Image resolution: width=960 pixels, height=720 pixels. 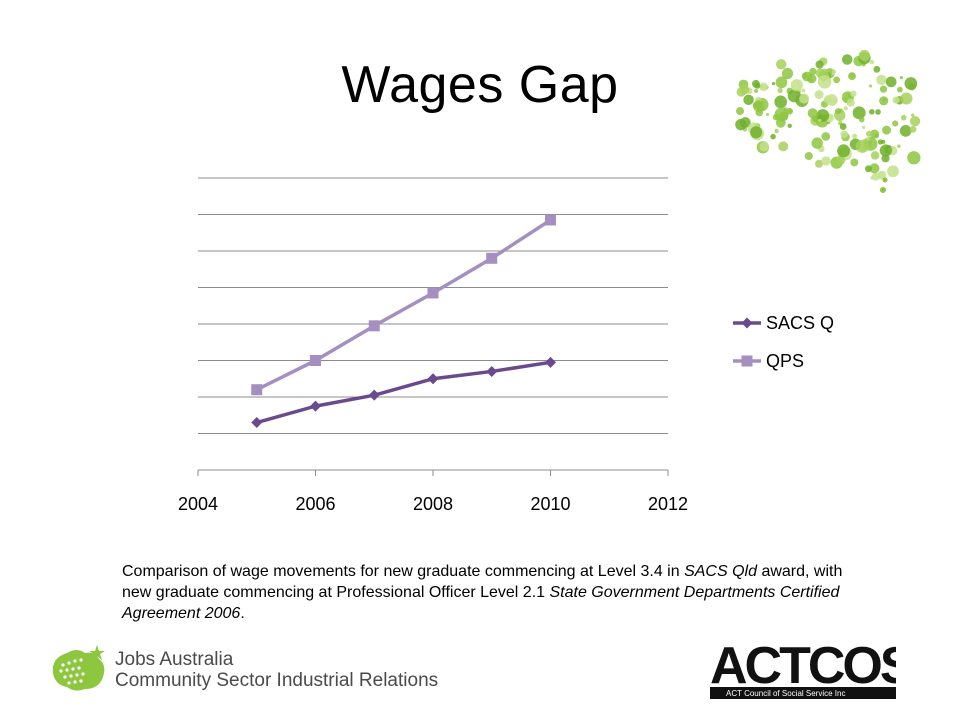 I want to click on legend-label: QPS, so click(x=785, y=361).